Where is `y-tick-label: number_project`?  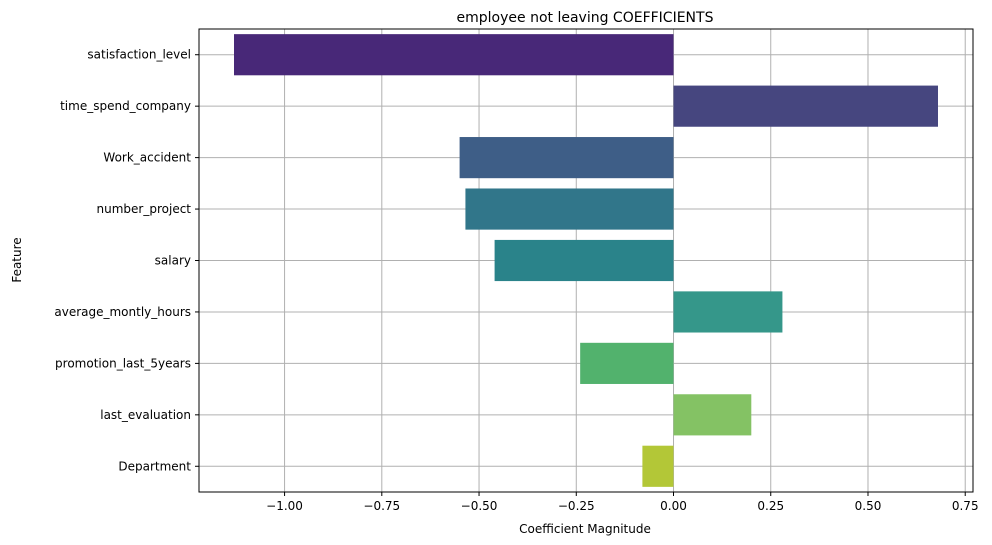
y-tick-label: number_project is located at coordinates (144, 209).